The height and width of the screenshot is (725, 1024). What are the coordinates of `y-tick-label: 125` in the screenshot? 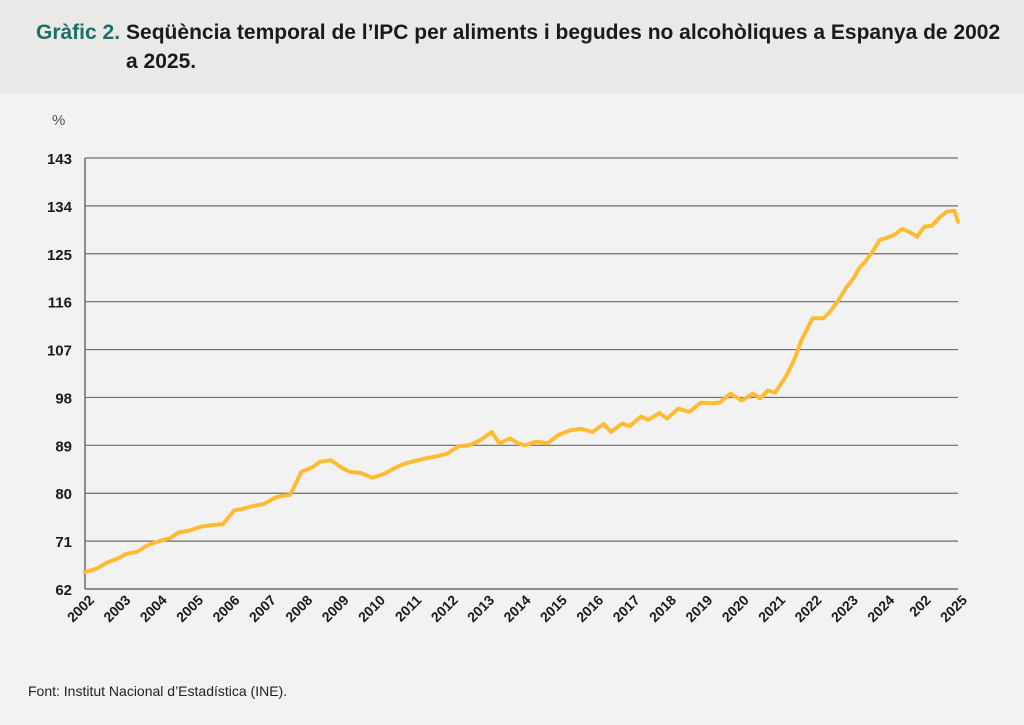 It's located at (59, 255).